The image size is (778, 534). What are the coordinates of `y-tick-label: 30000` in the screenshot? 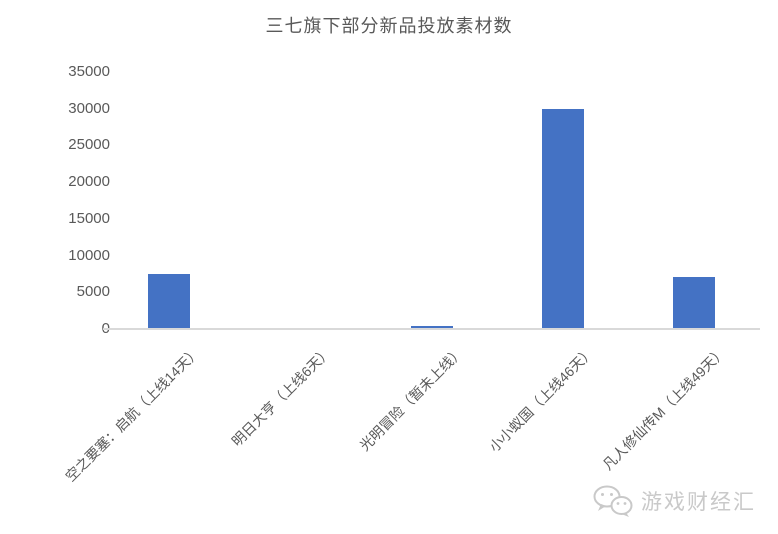 It's located at (89, 108).